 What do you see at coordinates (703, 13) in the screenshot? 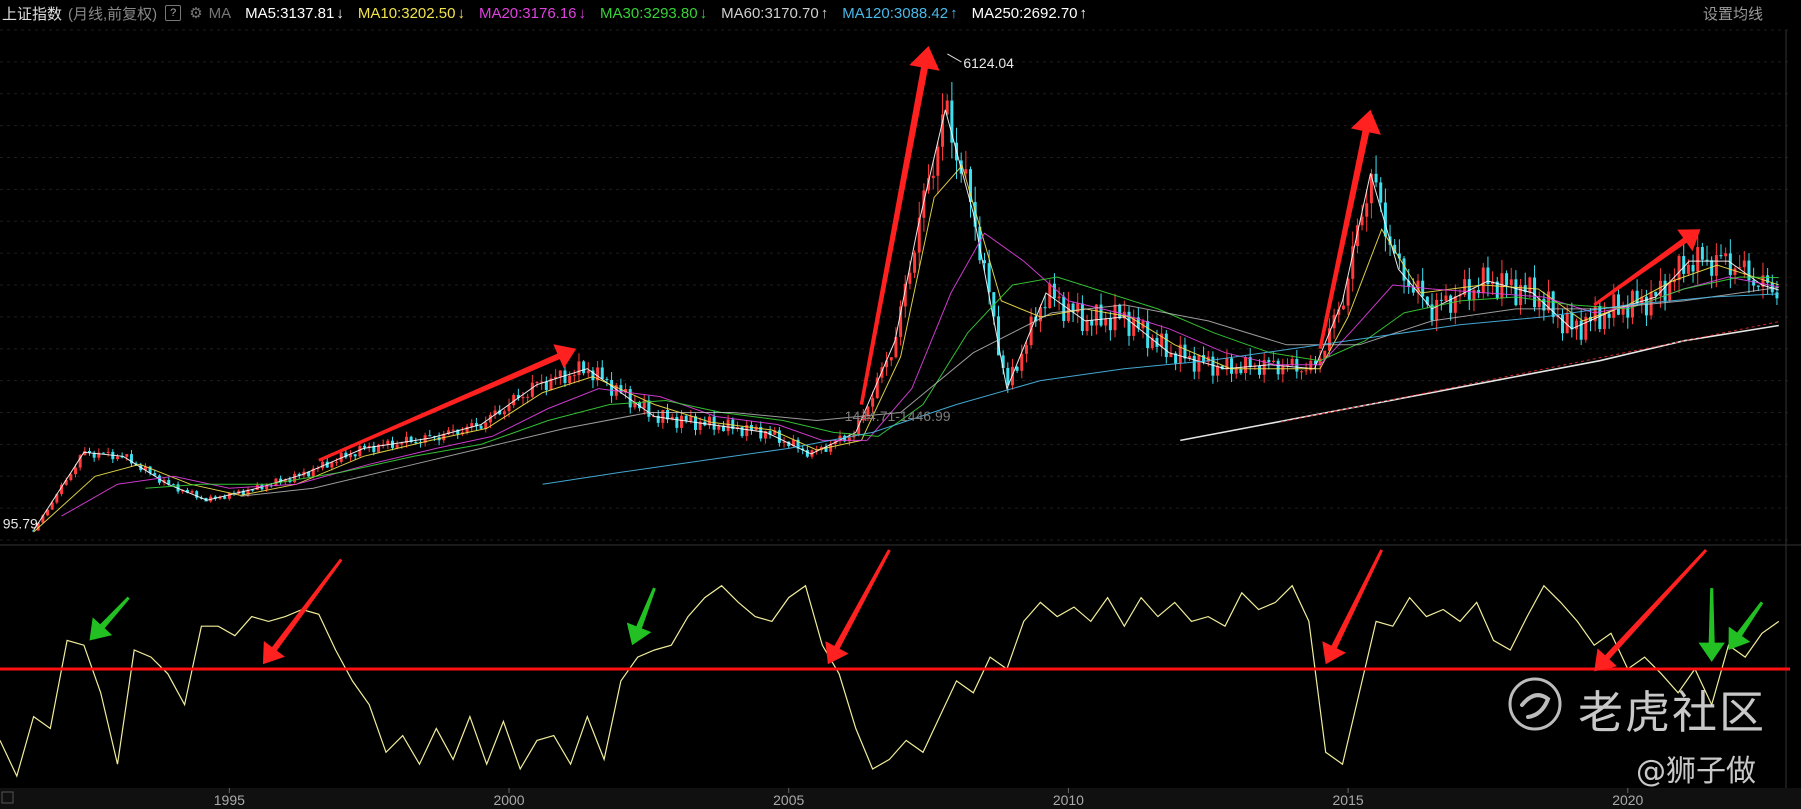
I see `ma-arrow-3: ↓` at bounding box center [703, 13].